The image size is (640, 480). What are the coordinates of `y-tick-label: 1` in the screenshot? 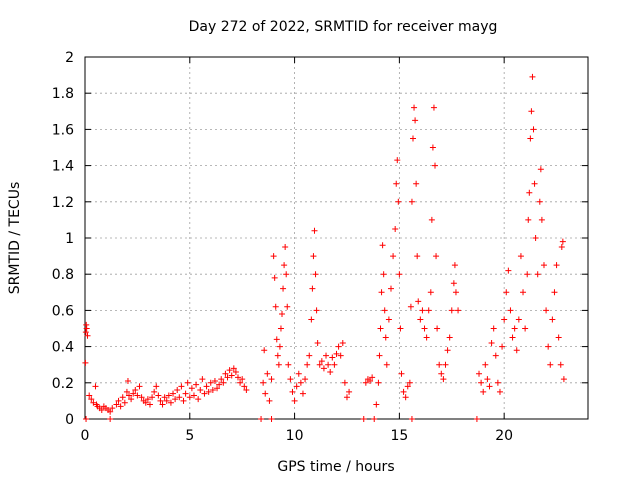 It's located at (69, 239).